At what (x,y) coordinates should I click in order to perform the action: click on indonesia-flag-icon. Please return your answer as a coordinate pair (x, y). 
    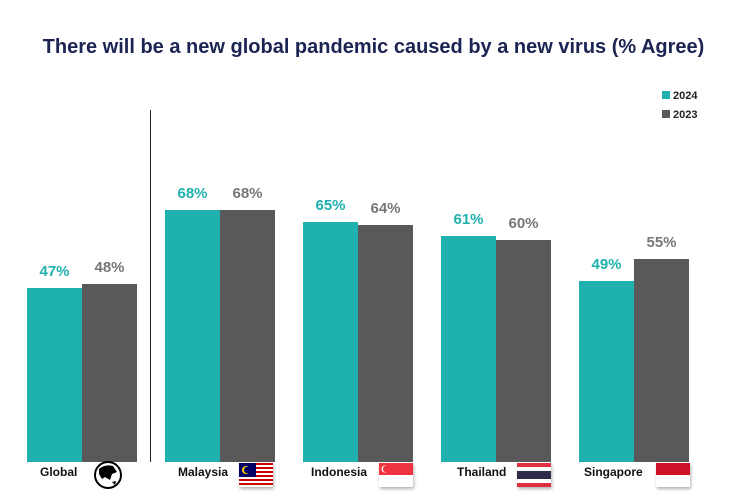
    Looking at the image, I should click on (673, 475).